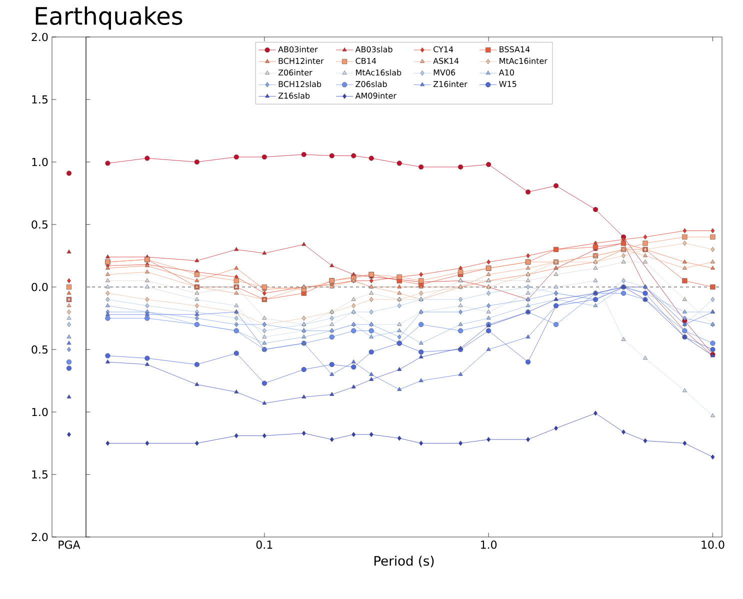 The width and height of the screenshot is (743, 599). What do you see at coordinates (371, 84) in the screenshot?
I see `legend-label: Z06slab` at bounding box center [371, 84].